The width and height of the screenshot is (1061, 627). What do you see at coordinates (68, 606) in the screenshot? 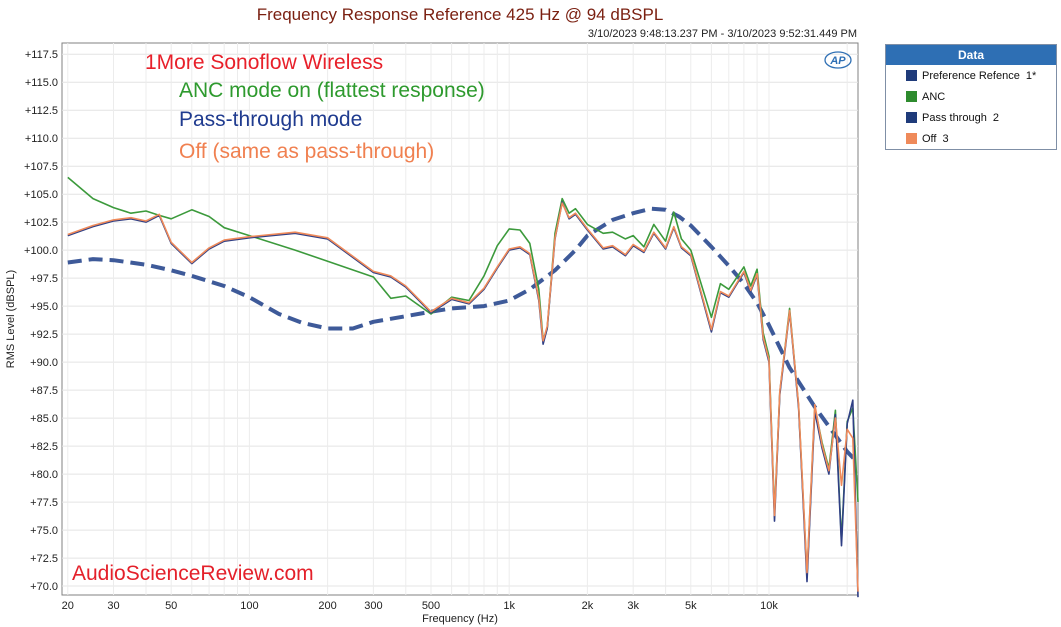
I see `x-tick-label: 20` at bounding box center [68, 606].